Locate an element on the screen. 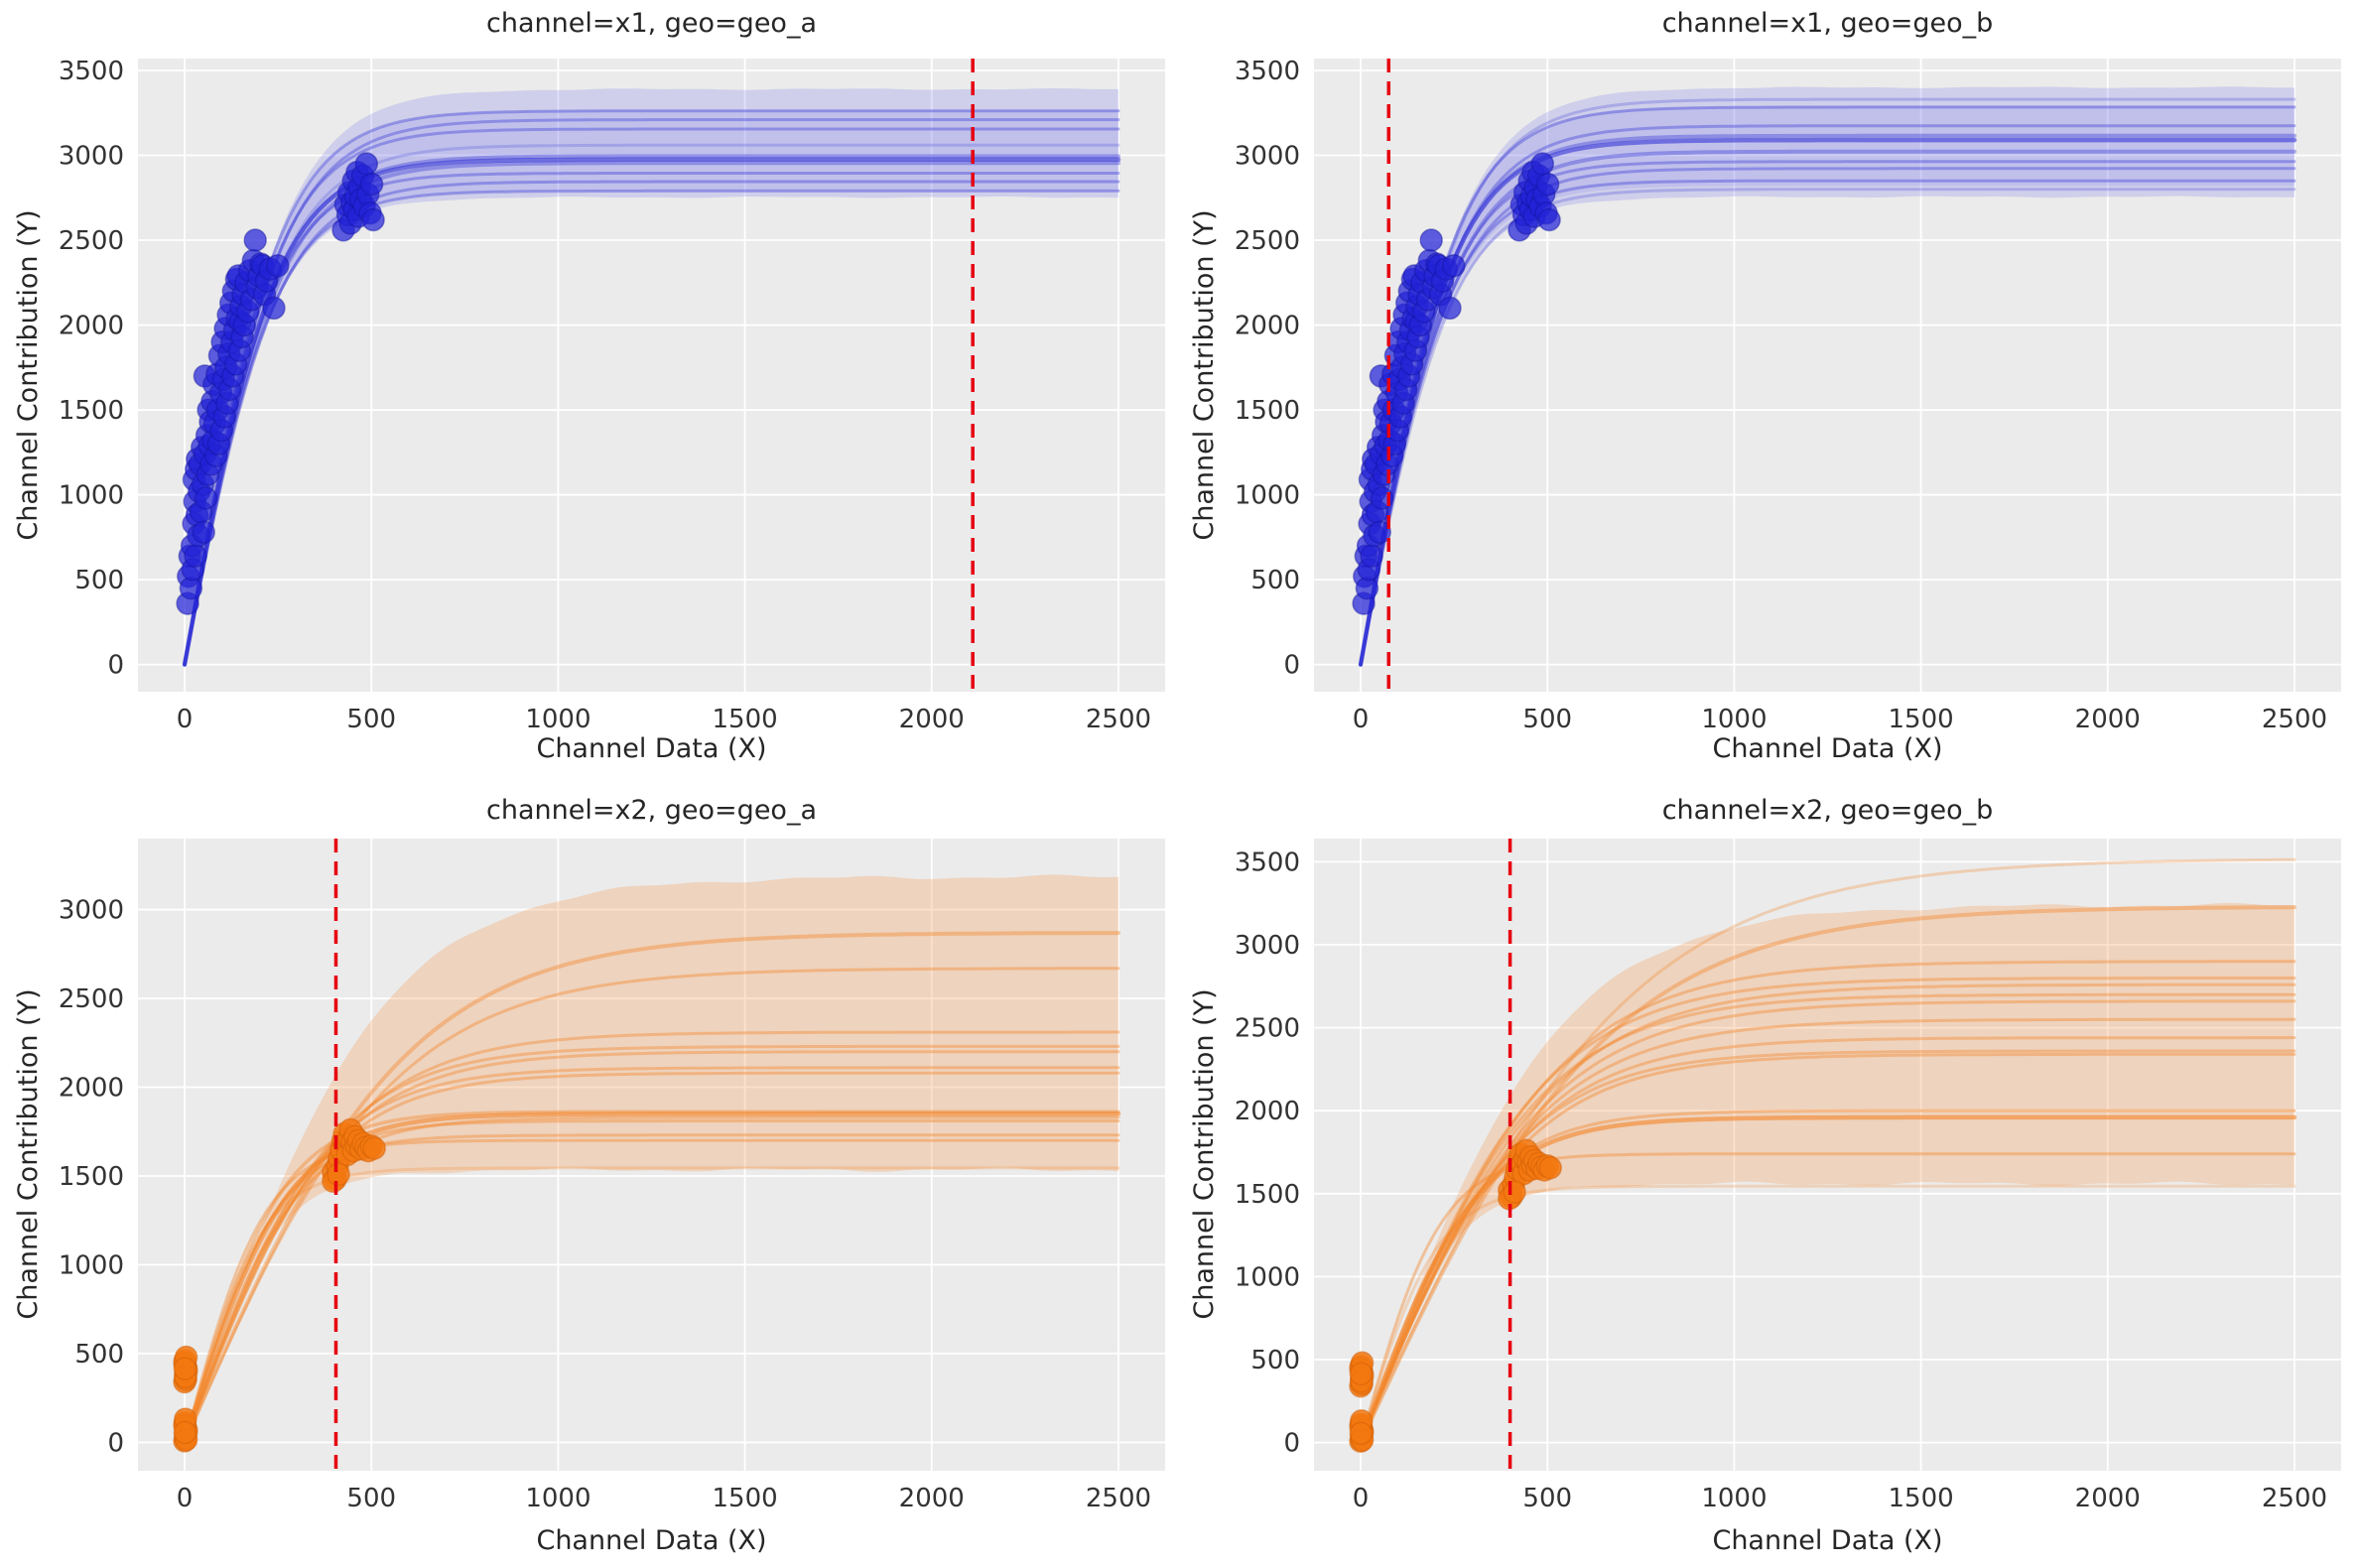 The height and width of the screenshot is (1568, 2360). subplot-title-x1-geo-b: channel=x1, geo=geo_b is located at coordinates (1827, 23).